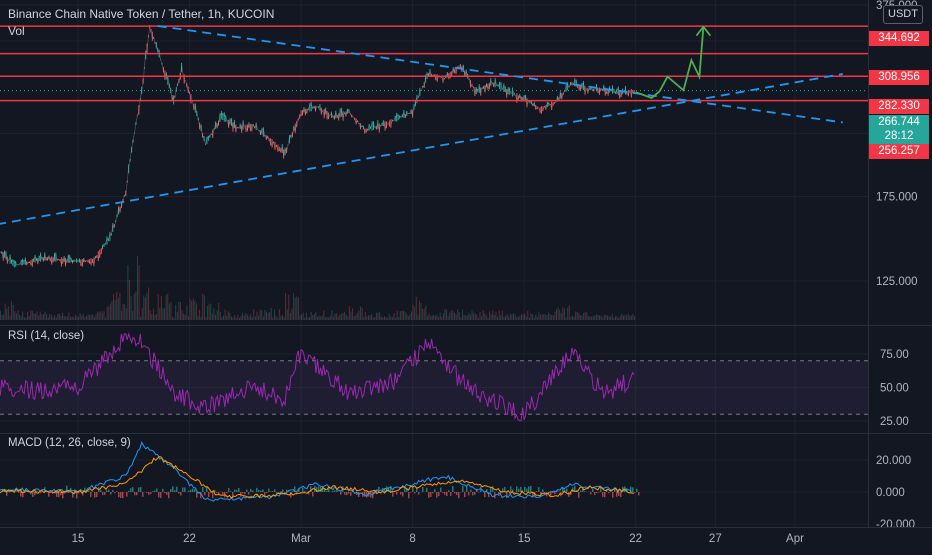 The image size is (932, 555). Describe the element at coordinates (894, 355) in the screenshot. I see `rsi-tick-label: 75.00` at that location.